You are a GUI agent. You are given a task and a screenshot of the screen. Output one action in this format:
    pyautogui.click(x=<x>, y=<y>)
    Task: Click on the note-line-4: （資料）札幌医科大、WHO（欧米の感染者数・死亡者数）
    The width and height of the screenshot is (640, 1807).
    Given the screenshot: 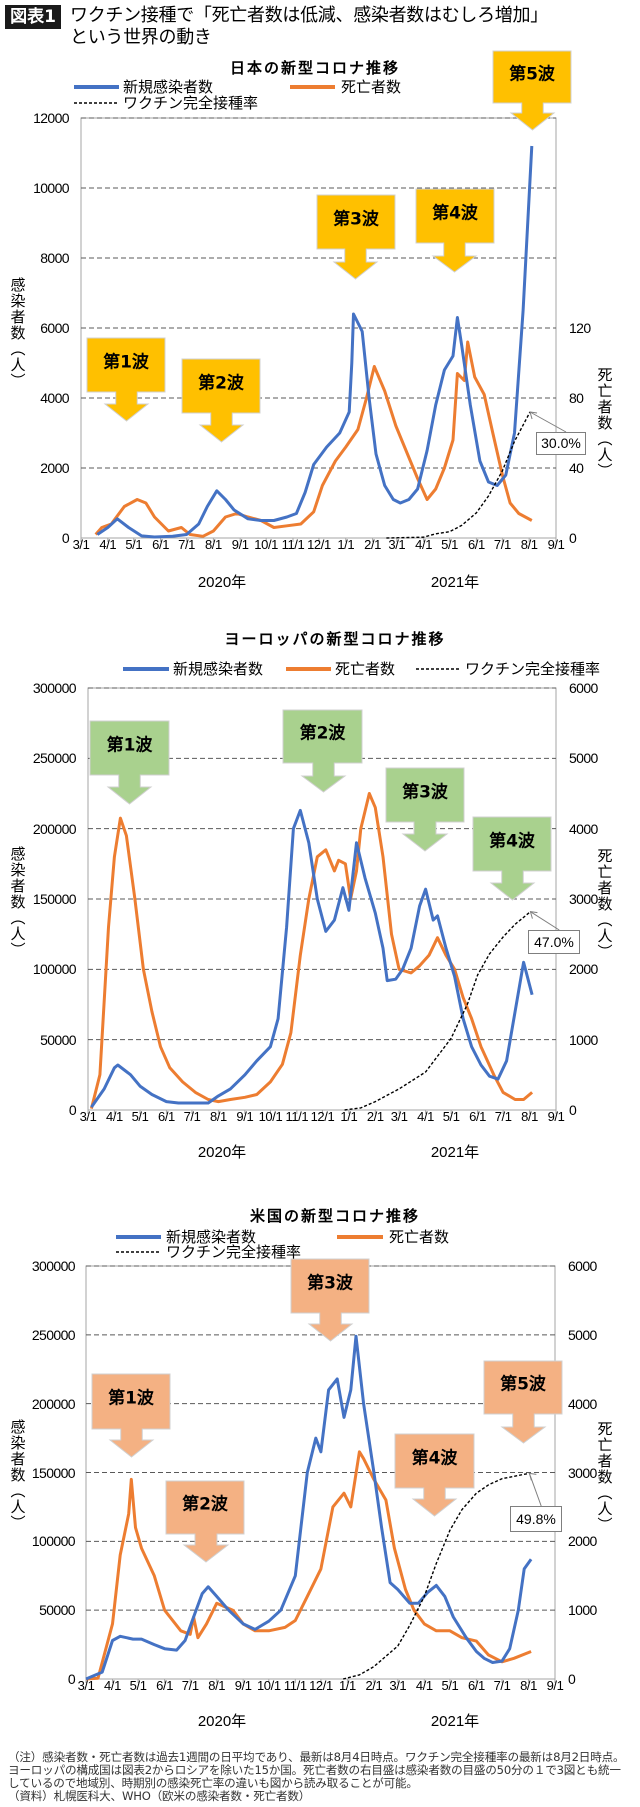 What is the action you would take?
    pyautogui.click(x=159, y=1796)
    